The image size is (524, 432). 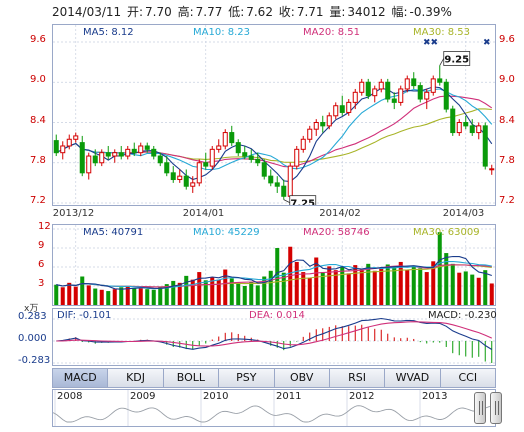 I want to click on macd-chart, so click(x=274, y=340).